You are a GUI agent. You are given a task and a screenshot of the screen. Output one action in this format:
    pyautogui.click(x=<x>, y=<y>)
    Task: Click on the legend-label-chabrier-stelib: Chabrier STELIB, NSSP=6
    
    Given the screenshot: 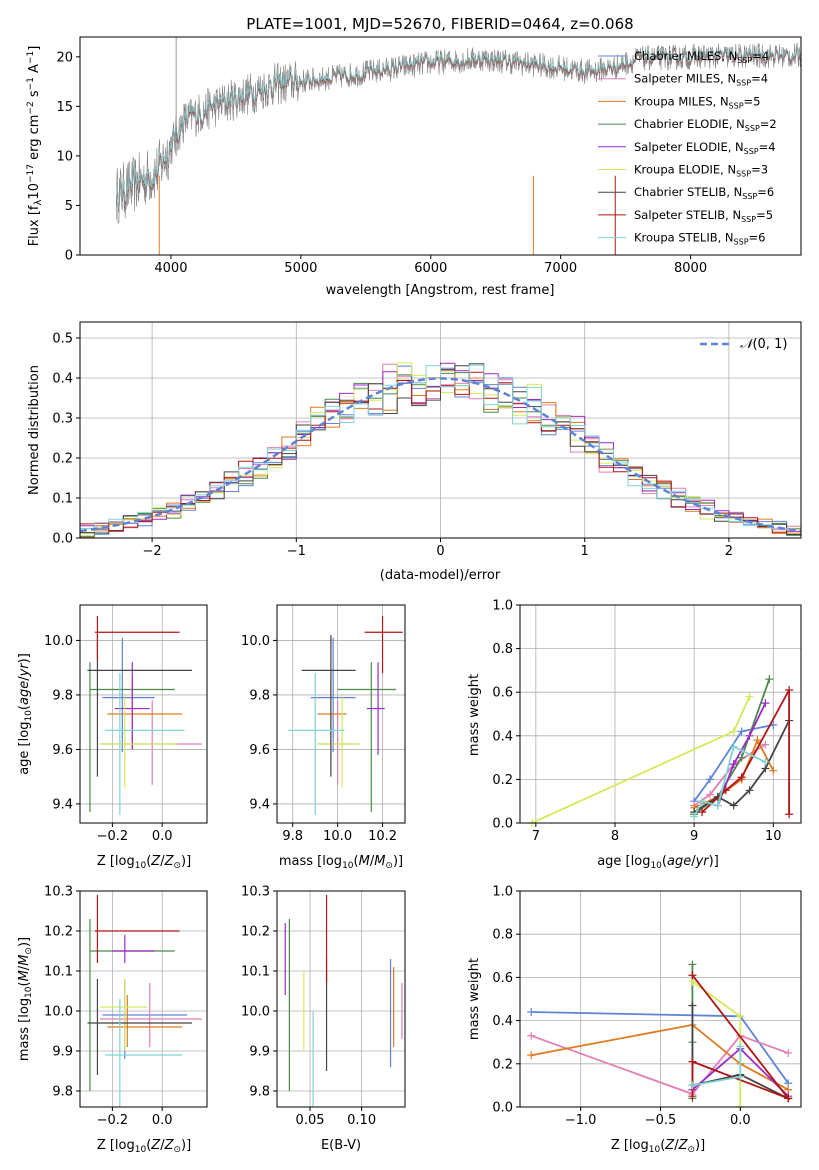 What is the action you would take?
    pyautogui.click(x=704, y=193)
    